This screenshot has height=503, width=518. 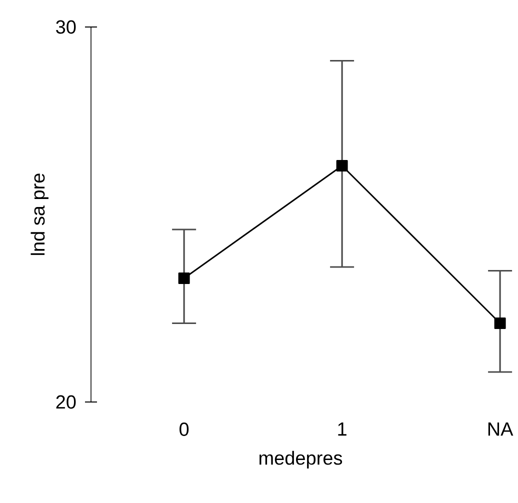 I want to click on y-tick-label: 20, so click(x=66, y=402).